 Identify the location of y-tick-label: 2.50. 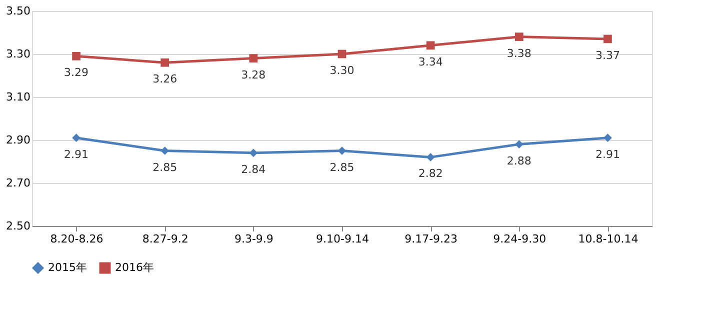
(18, 226).